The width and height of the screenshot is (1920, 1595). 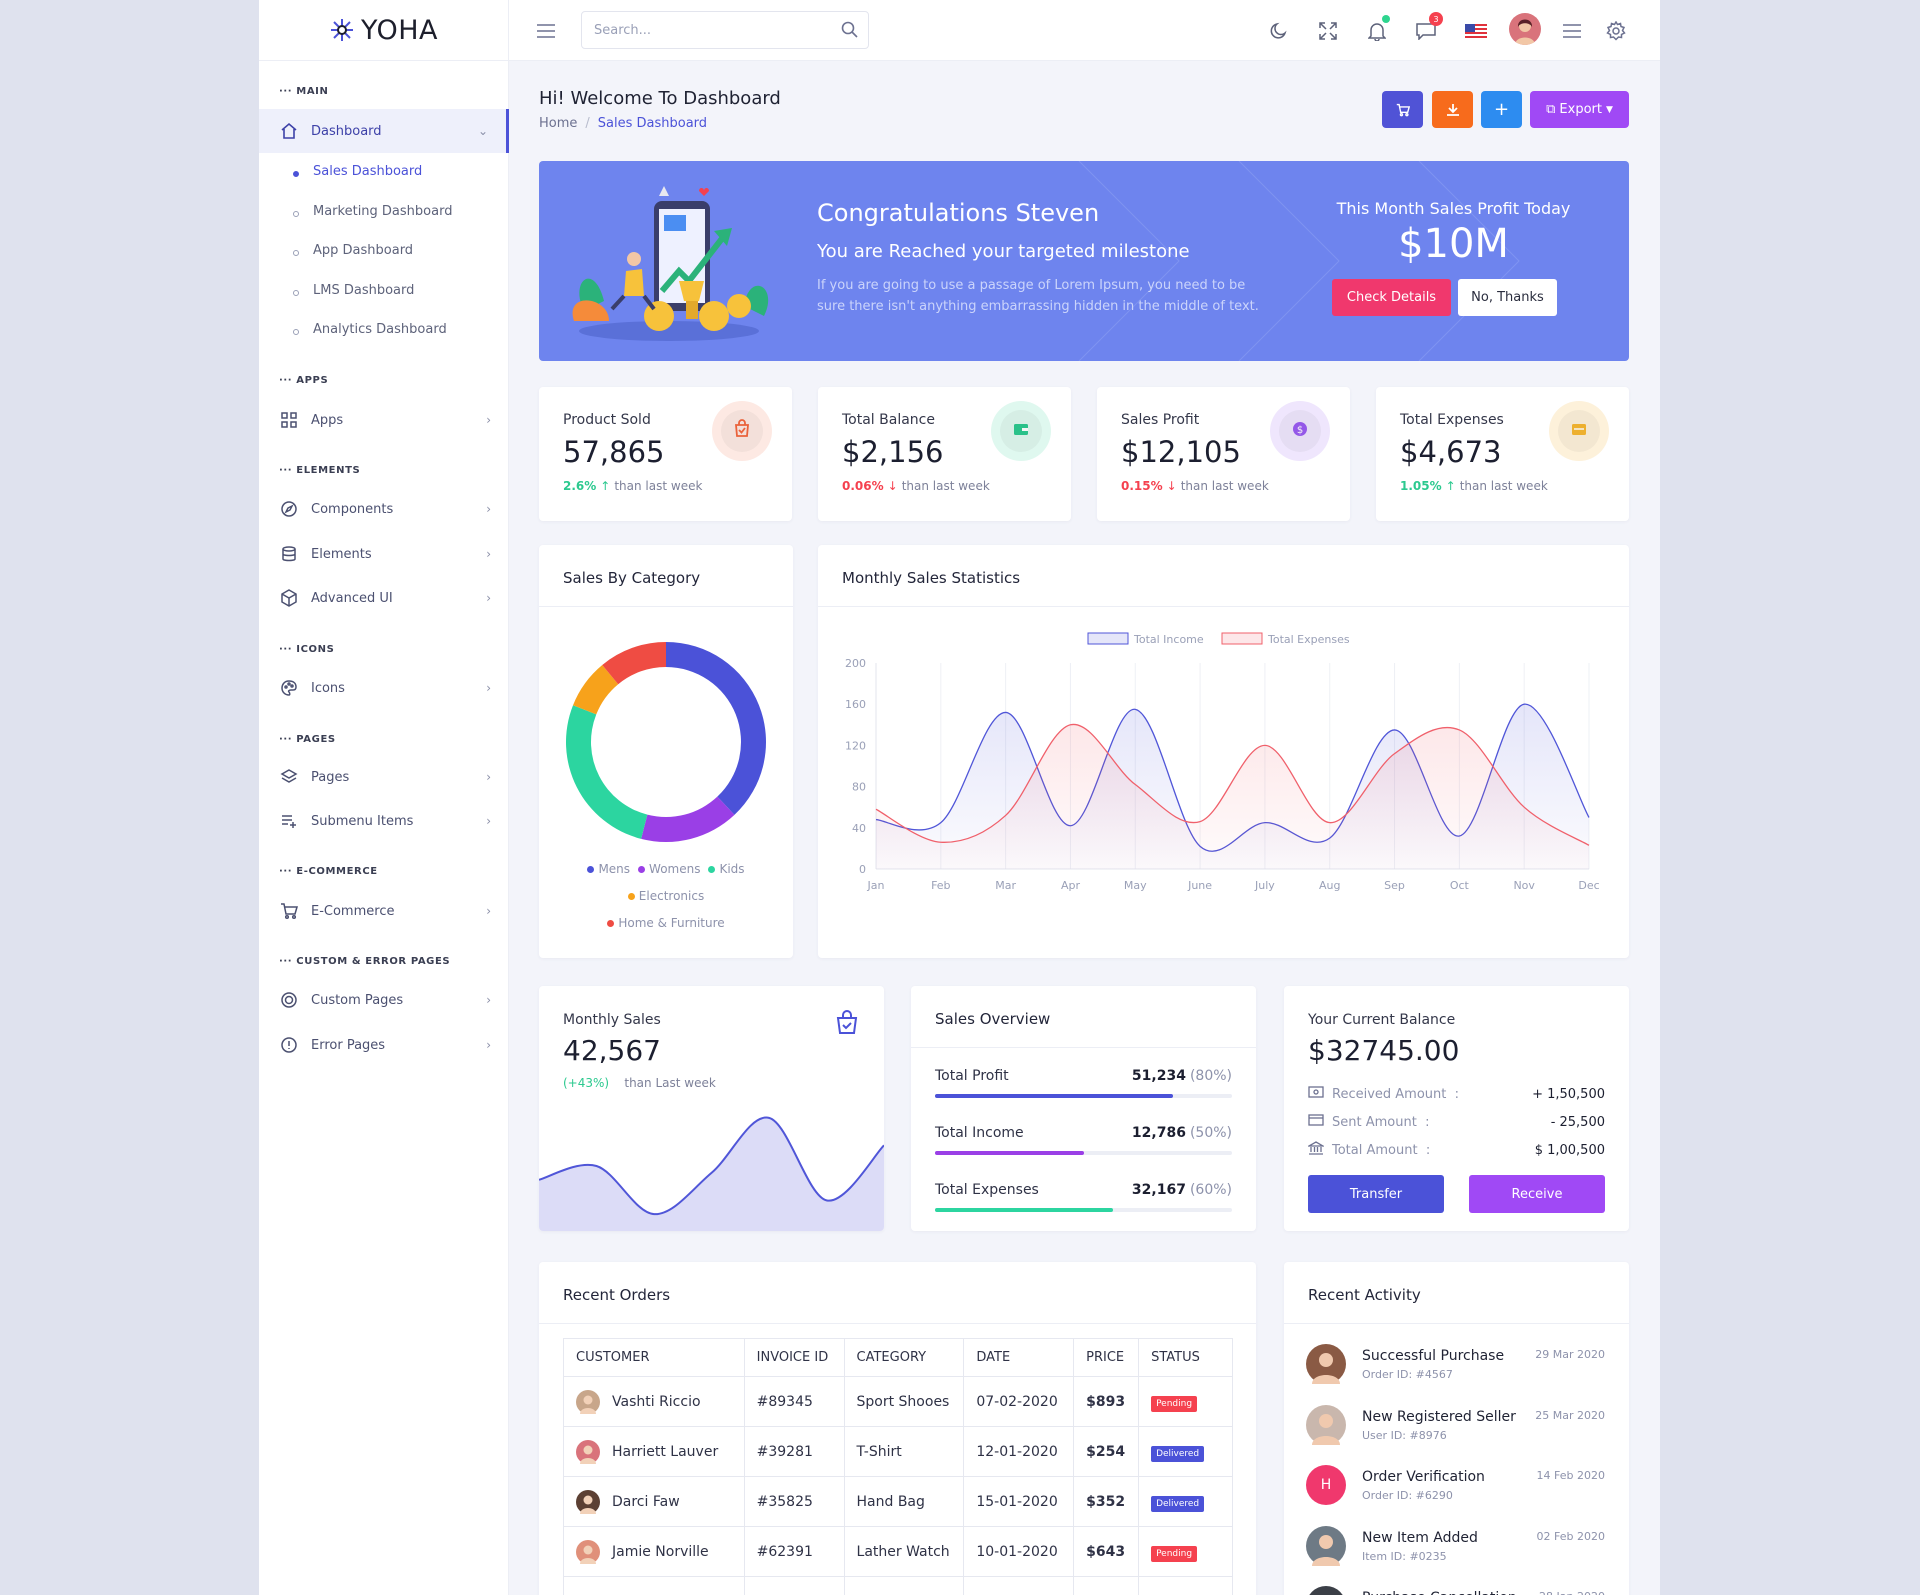 What do you see at coordinates (357, 171) in the screenshot?
I see `sidebar-sub-sales-dashboard: Sales Dashboard` at bounding box center [357, 171].